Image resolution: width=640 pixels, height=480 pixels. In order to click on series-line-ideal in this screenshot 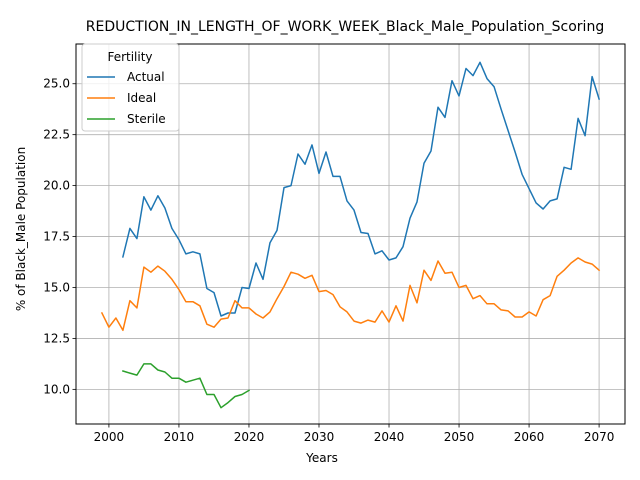, I will do `click(350, 294)`.